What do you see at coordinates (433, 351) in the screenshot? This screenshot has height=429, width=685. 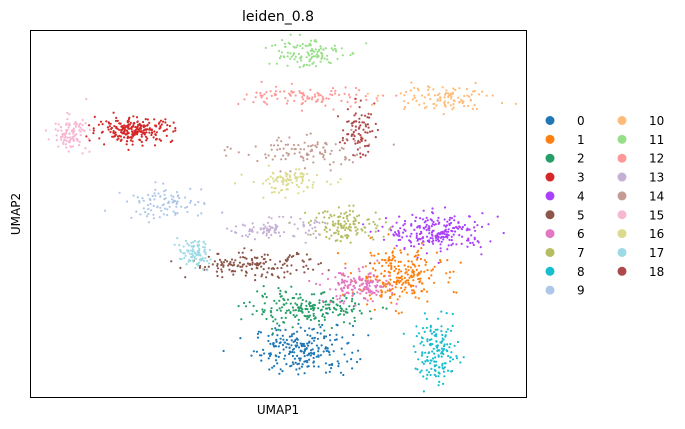 I see `cluster-8-points` at bounding box center [433, 351].